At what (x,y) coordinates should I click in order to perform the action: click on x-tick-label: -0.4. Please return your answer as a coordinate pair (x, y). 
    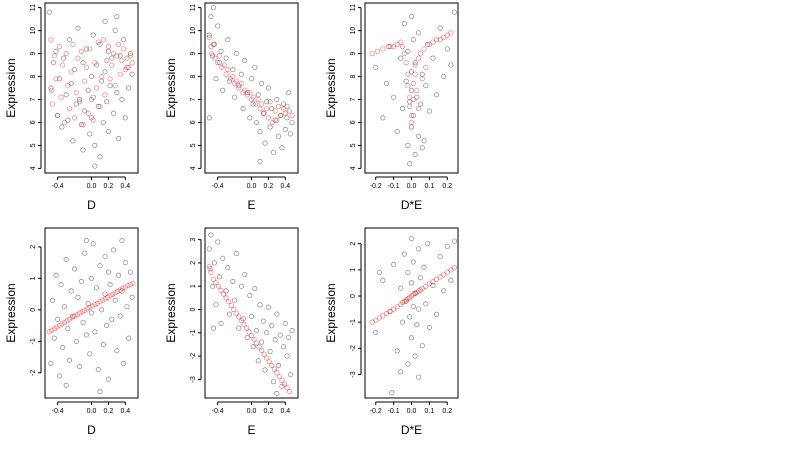
    Looking at the image, I should click on (218, 186).